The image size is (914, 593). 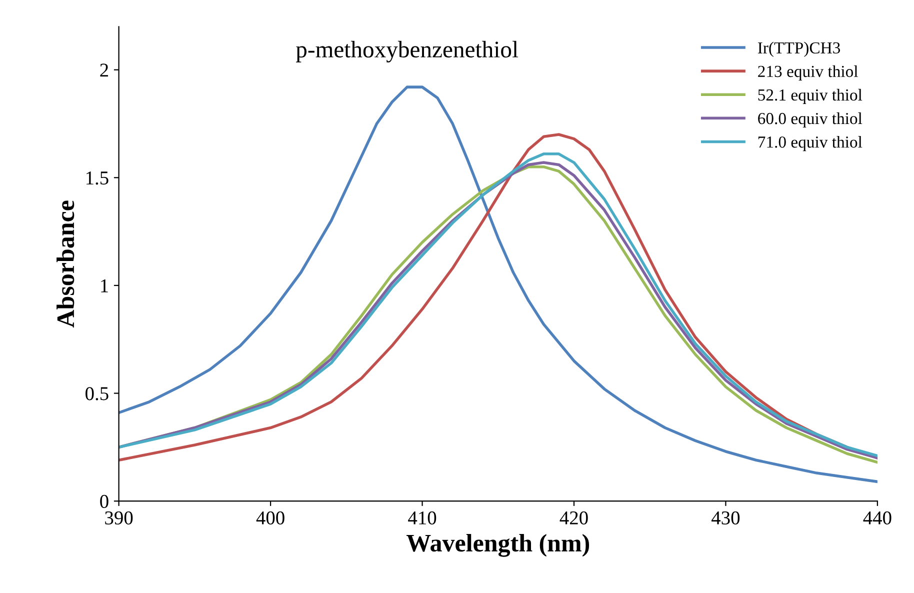 I want to click on legend-label: Ir(TTP)CH3, so click(x=799, y=49).